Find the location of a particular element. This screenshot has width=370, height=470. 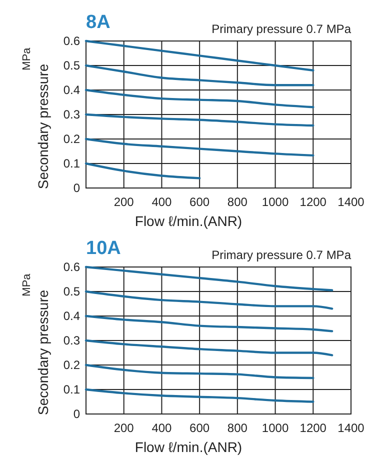

chart-title: 10A is located at coordinates (104, 248).